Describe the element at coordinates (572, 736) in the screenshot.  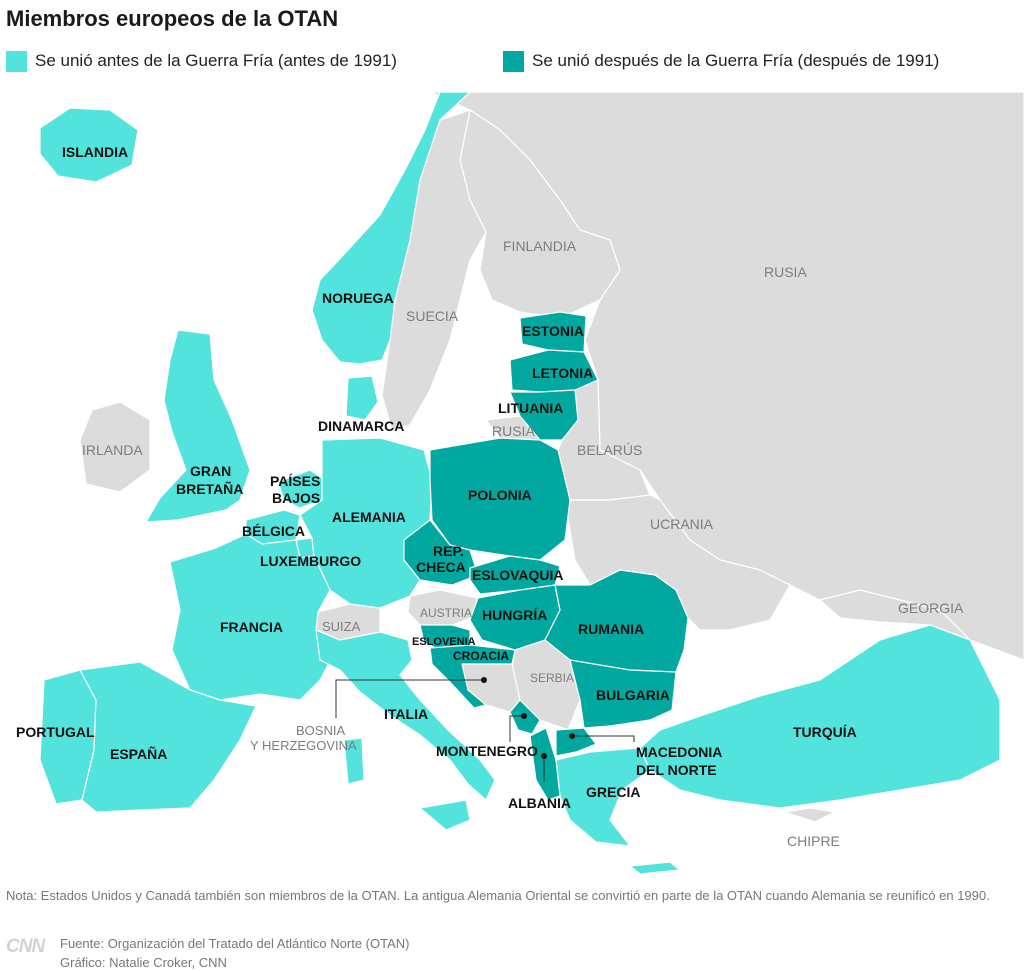
I see `macedonia-dot` at that location.